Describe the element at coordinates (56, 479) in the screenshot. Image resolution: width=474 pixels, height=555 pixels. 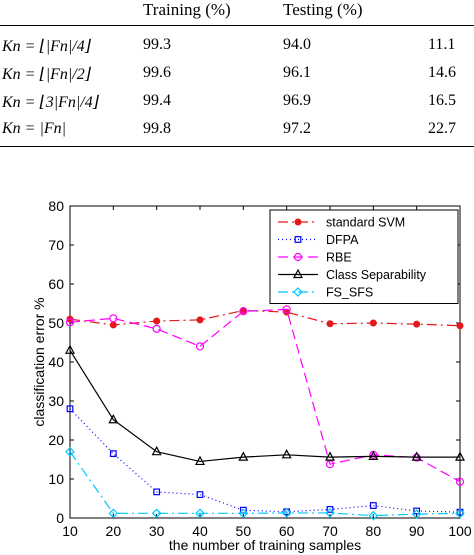
I see `y-tick-label: 10` at that location.